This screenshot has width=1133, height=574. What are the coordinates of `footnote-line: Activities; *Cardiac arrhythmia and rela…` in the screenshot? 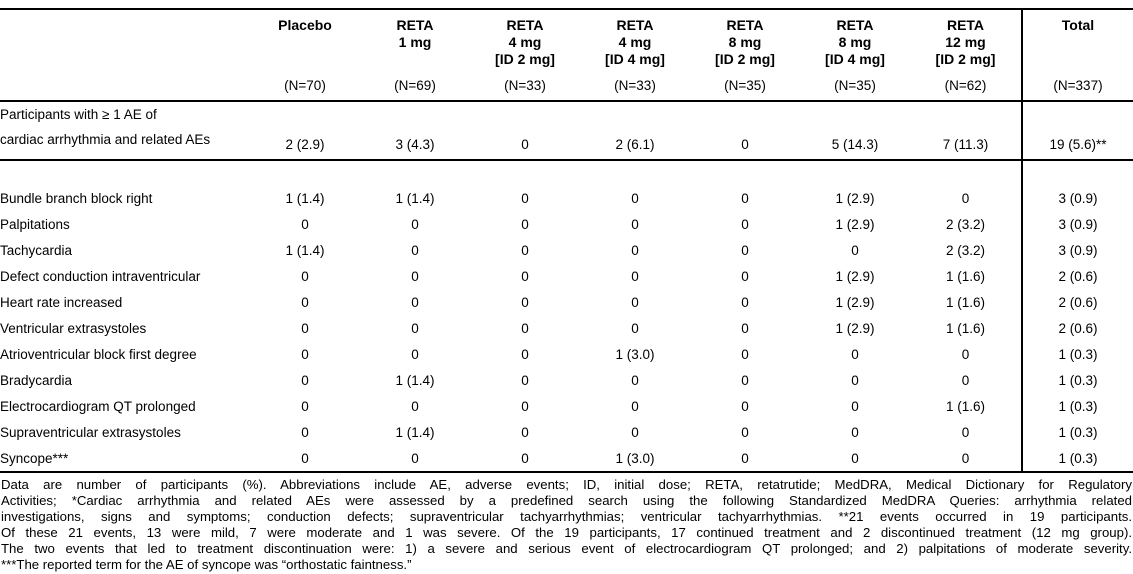 It's located at (566, 500).